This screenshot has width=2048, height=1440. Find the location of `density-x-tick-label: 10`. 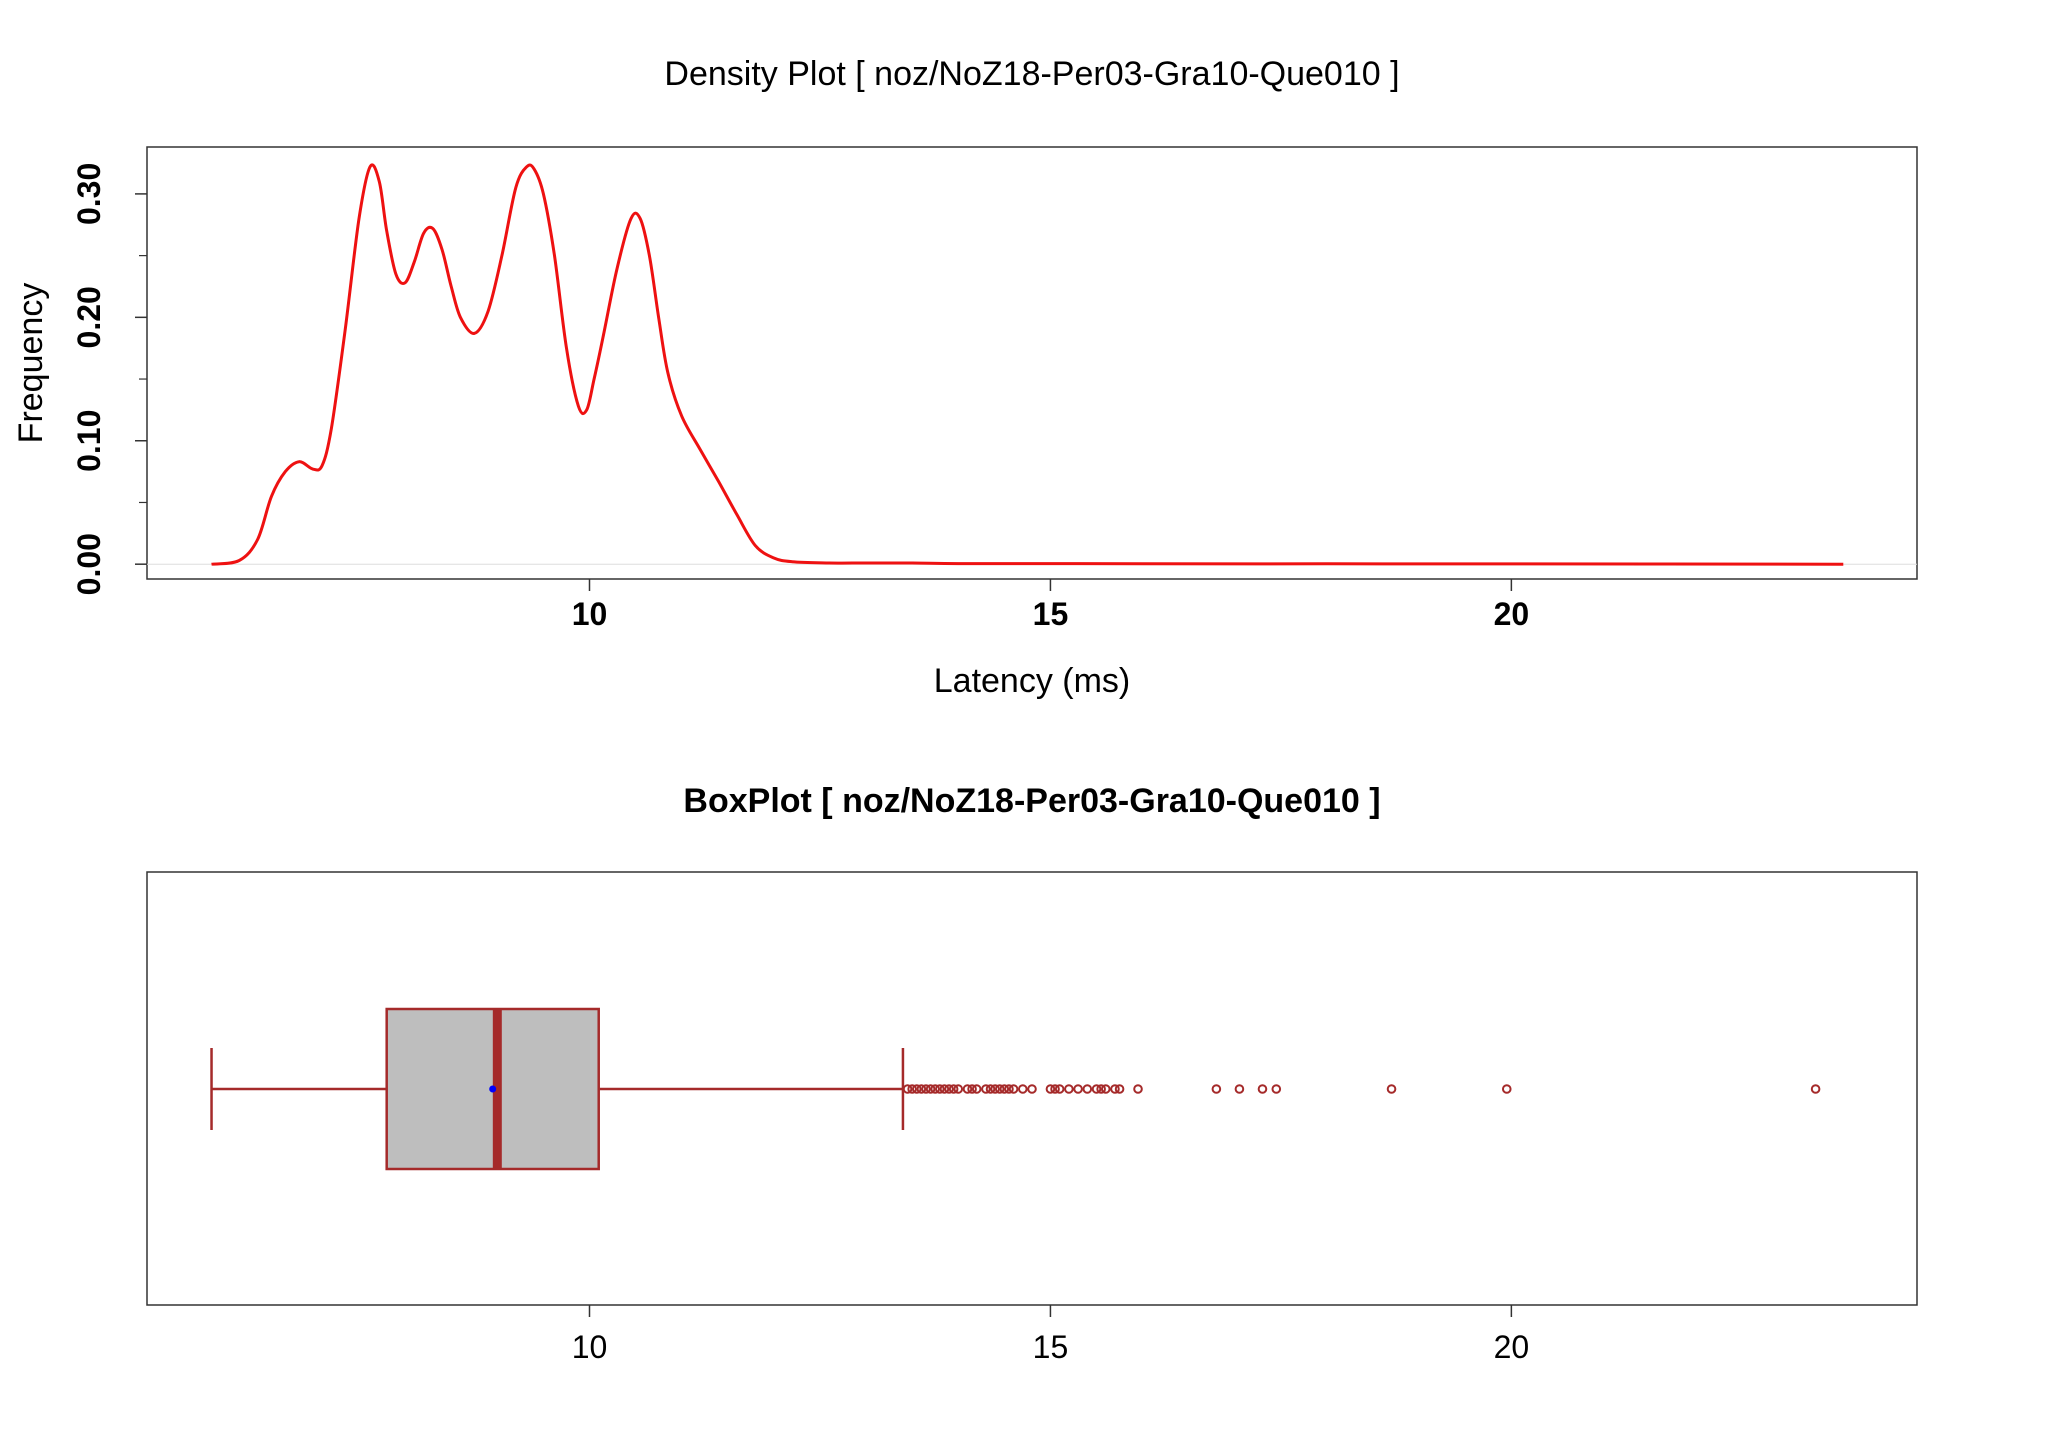

density-x-tick-label: 10 is located at coordinates (590, 614).